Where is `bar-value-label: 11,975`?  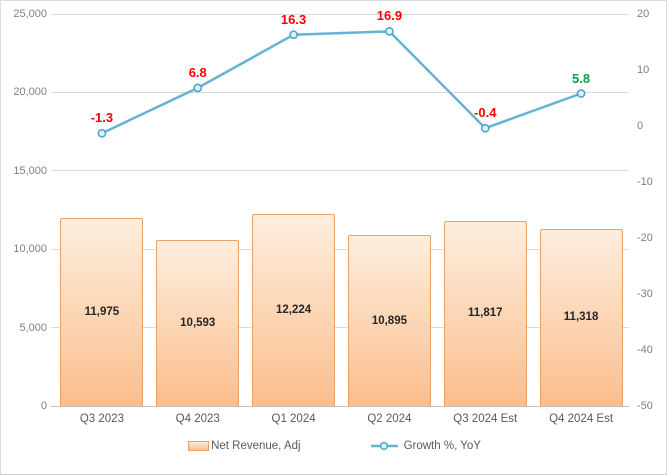
bar-value-label: 11,975 is located at coordinates (102, 312).